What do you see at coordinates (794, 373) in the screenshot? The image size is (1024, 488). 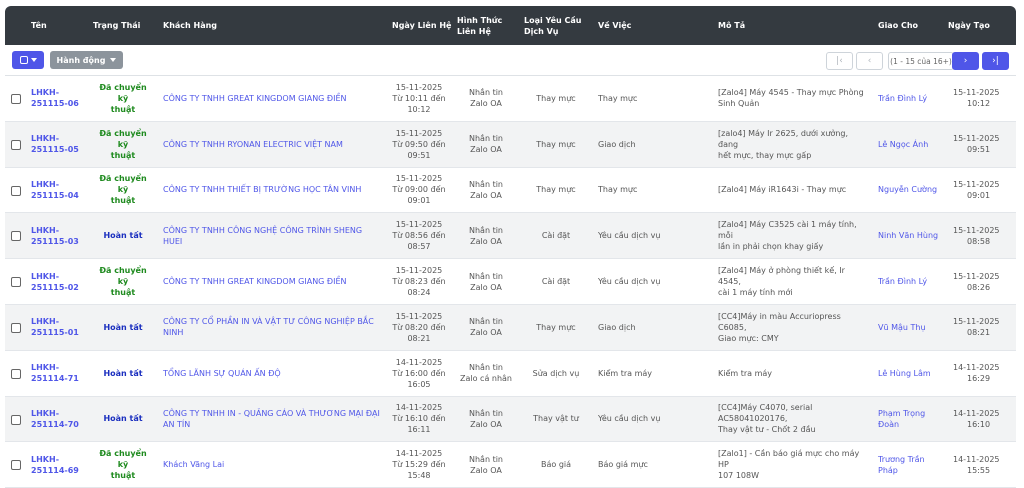 I see `description: Kiểm tra máy` at bounding box center [794, 373].